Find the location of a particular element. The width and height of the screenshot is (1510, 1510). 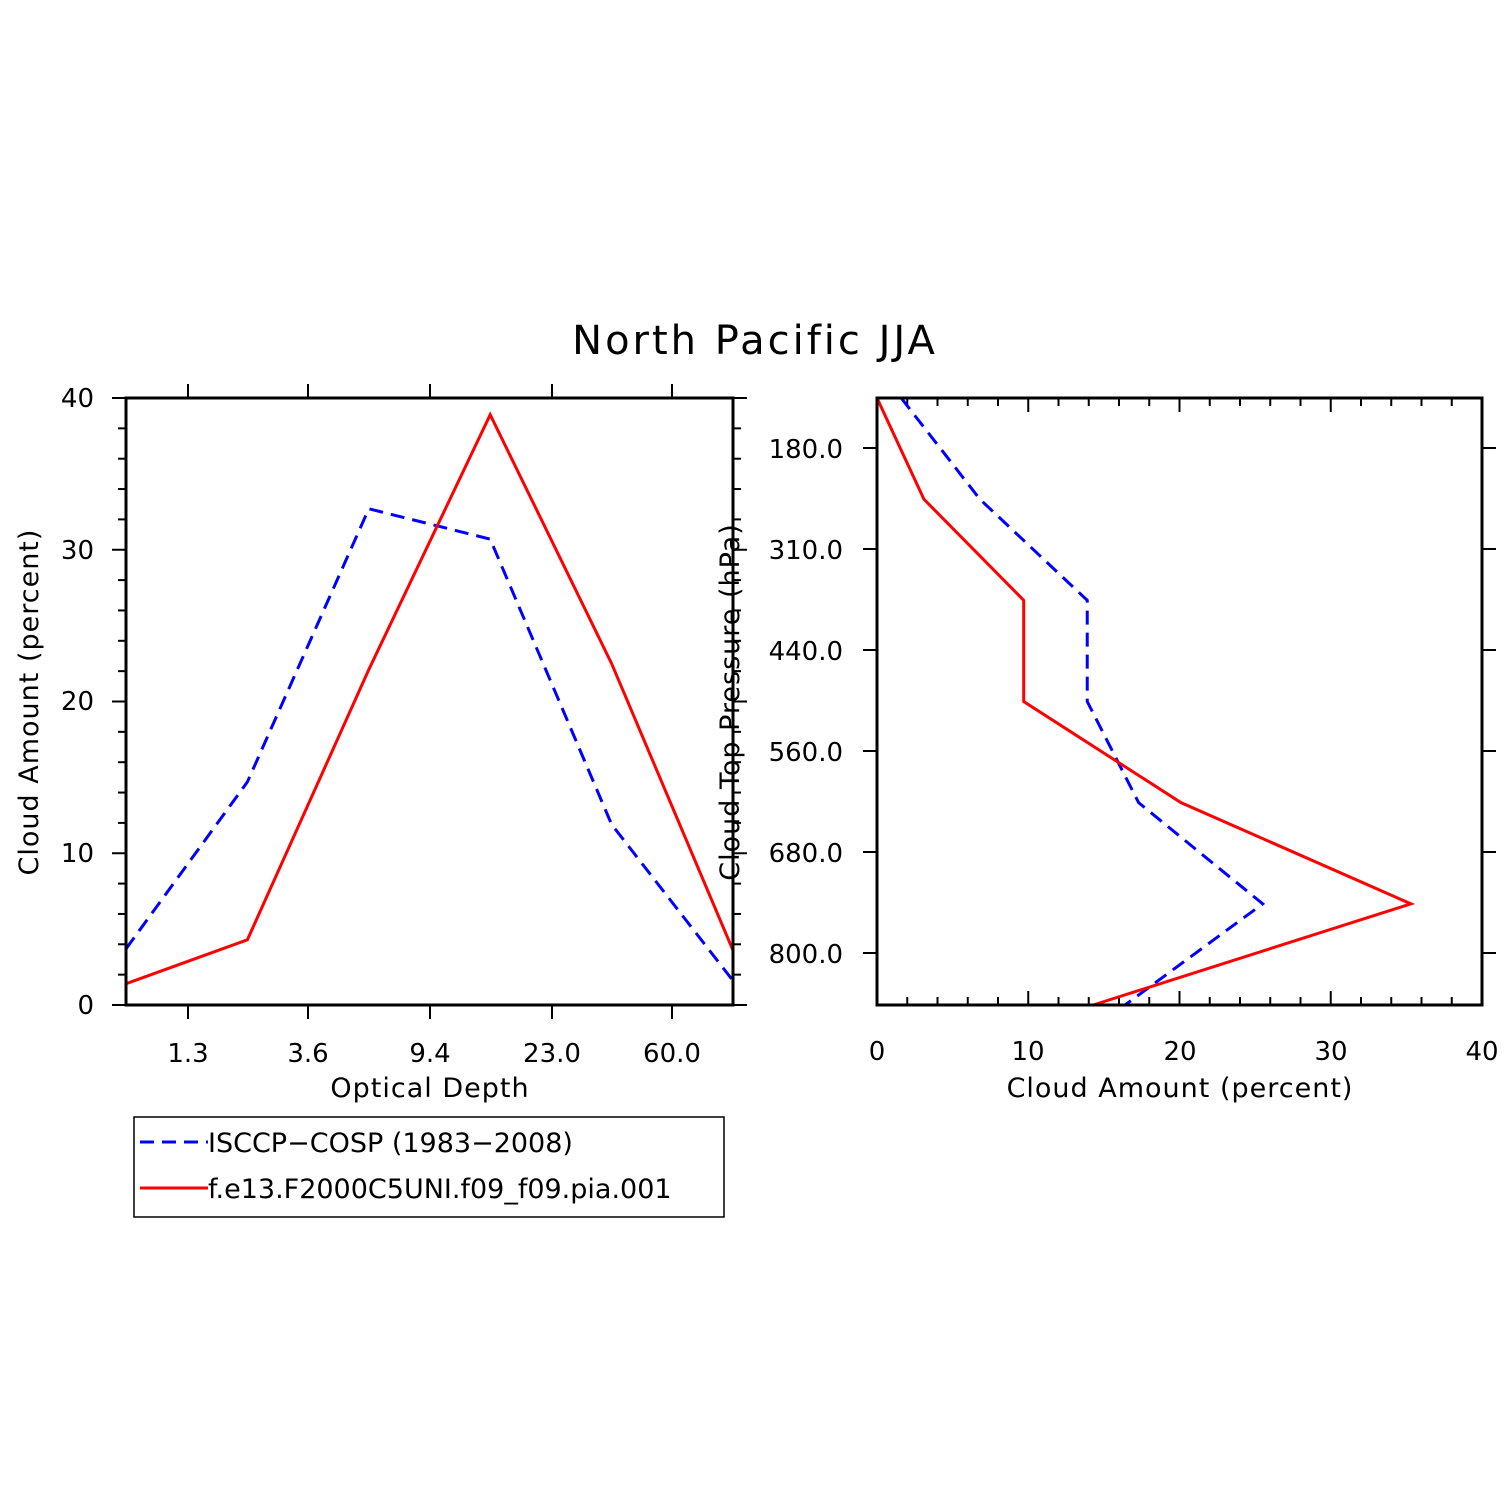

y-tick-label: 20 is located at coordinates (77, 702).